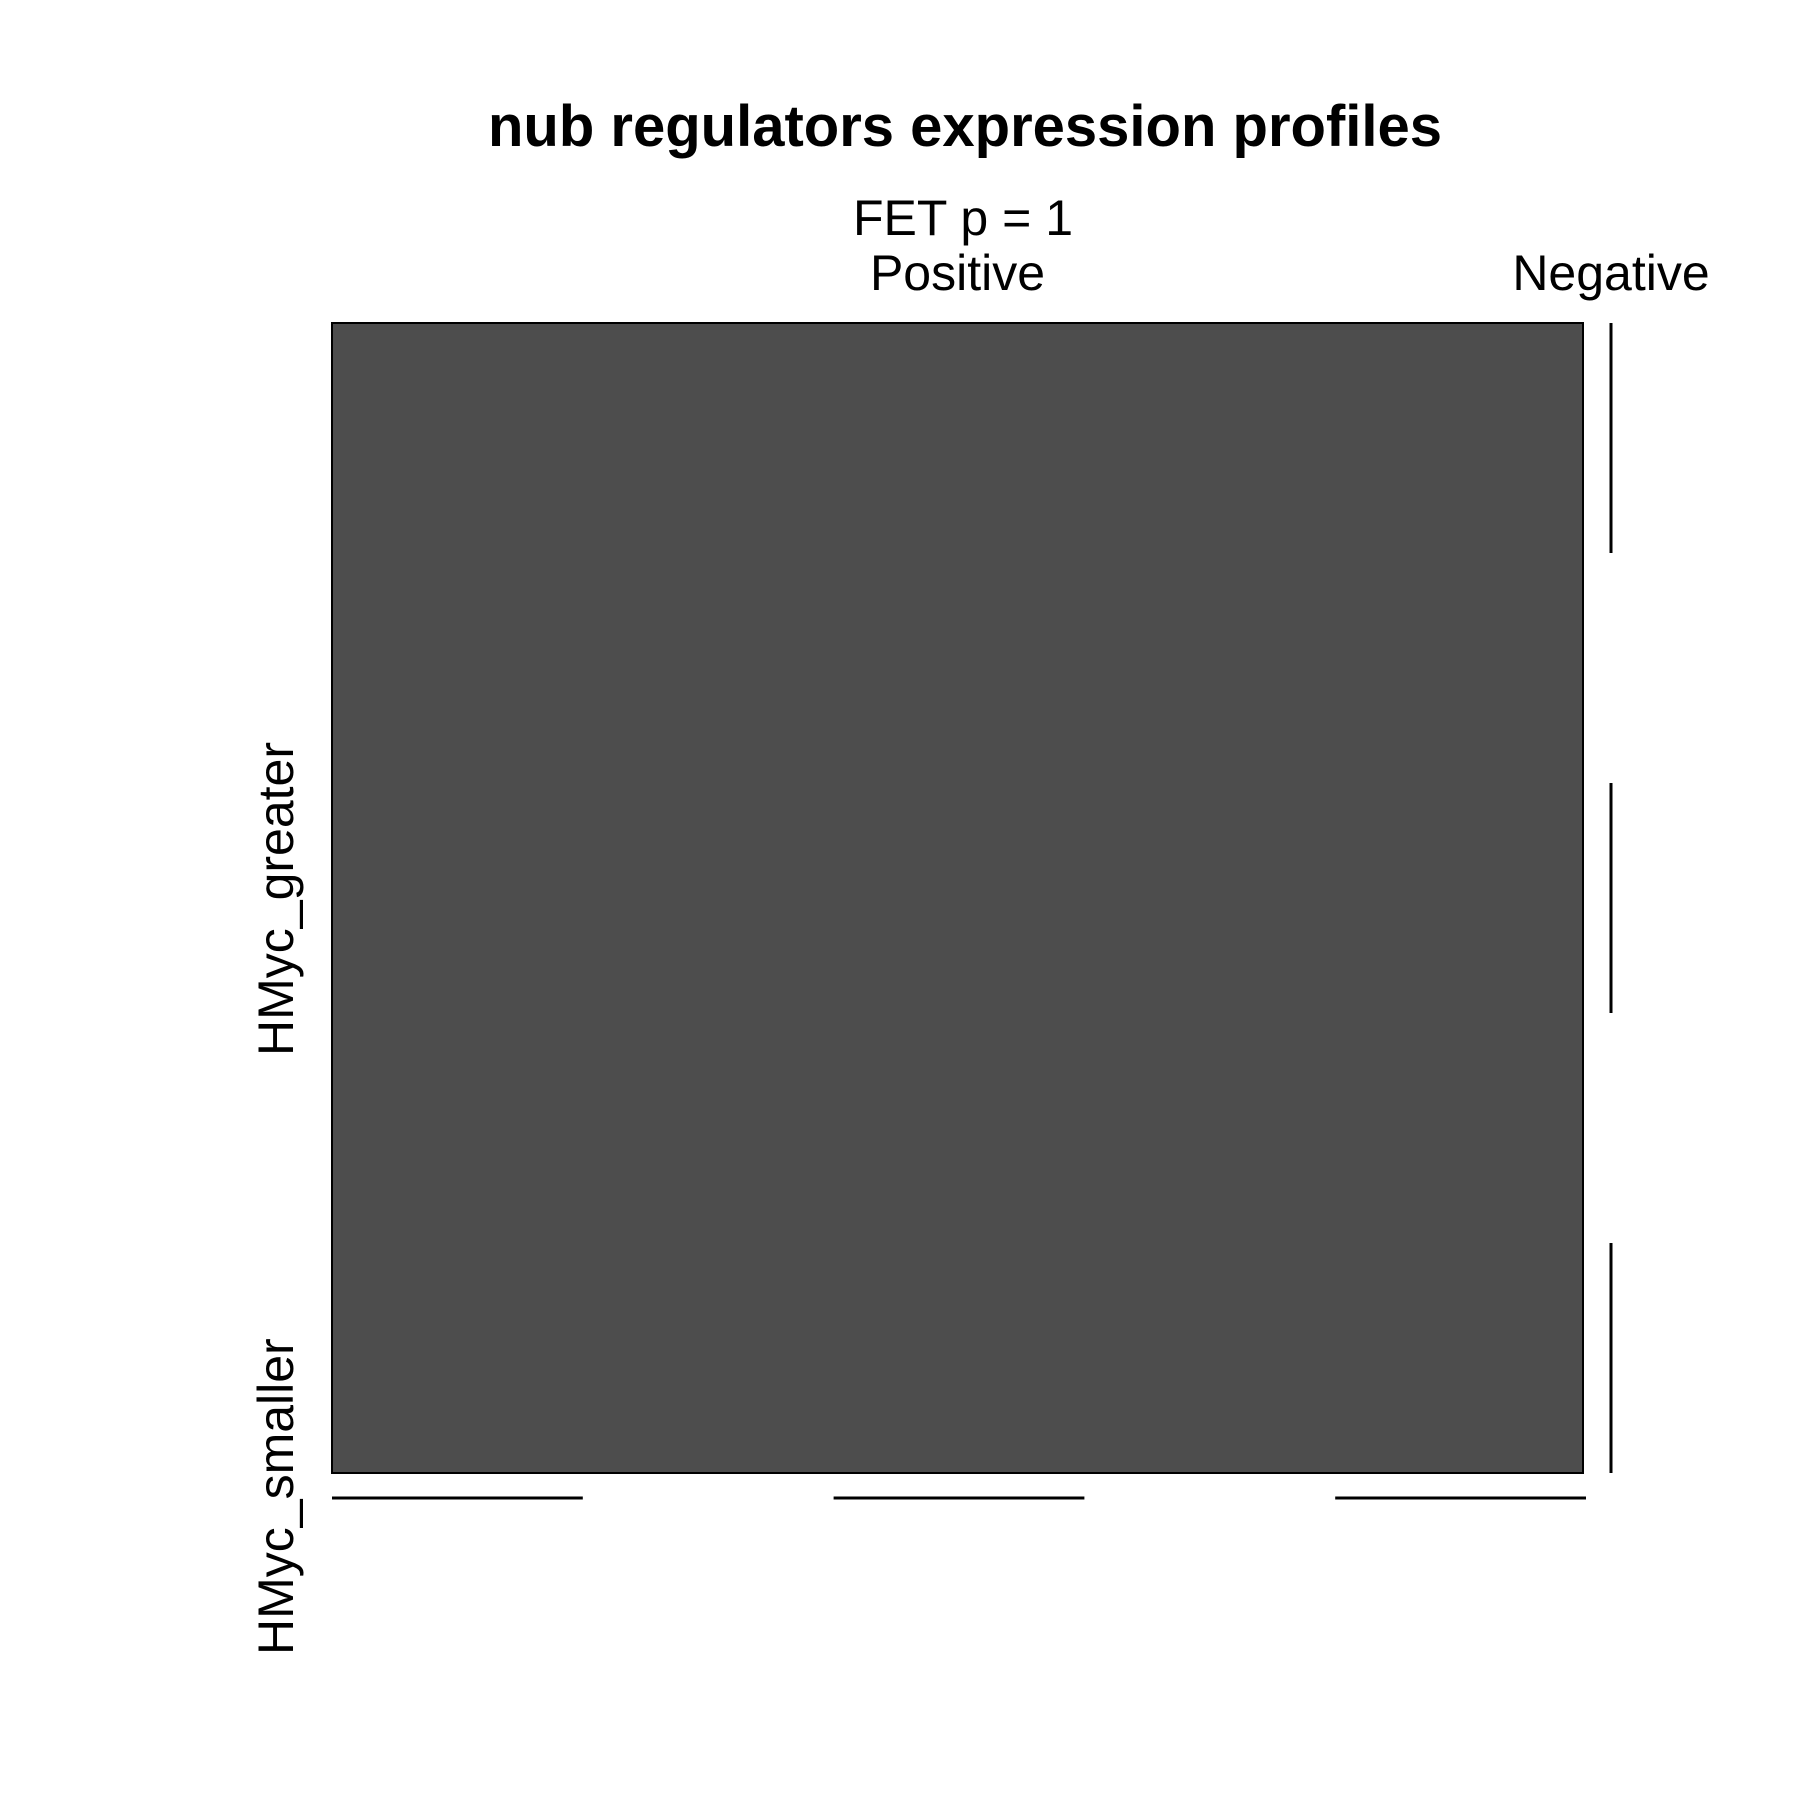 This screenshot has height=1800, width=1800. What do you see at coordinates (276, 1198) in the screenshot?
I see `y-category-labels: HMyc_smaller HMyc_greater` at bounding box center [276, 1198].